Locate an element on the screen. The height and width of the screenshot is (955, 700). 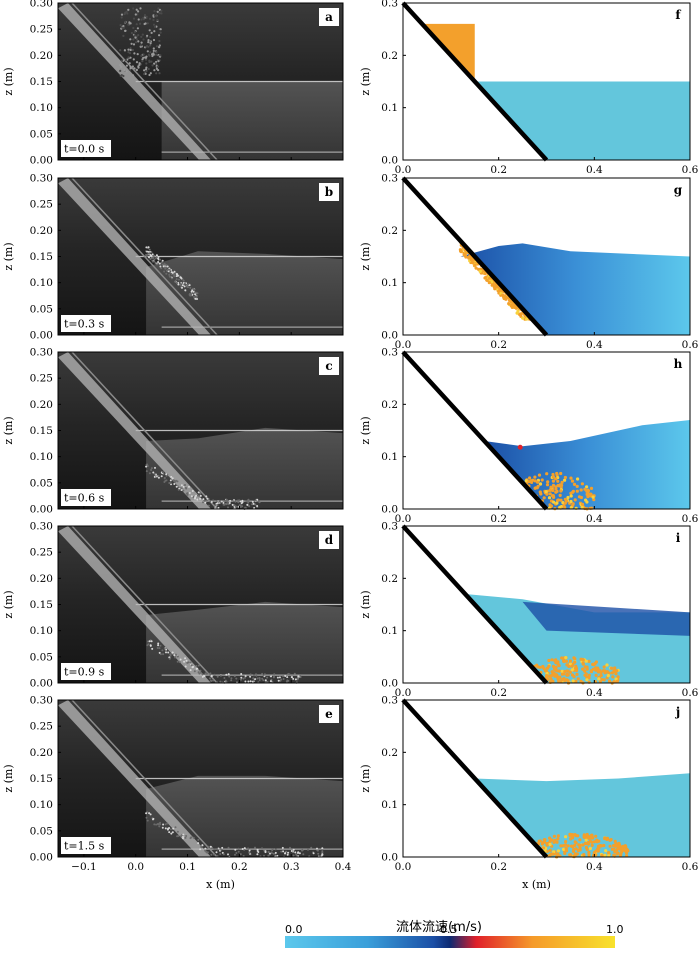
panel-letter-box is located at coordinates (329, 540).